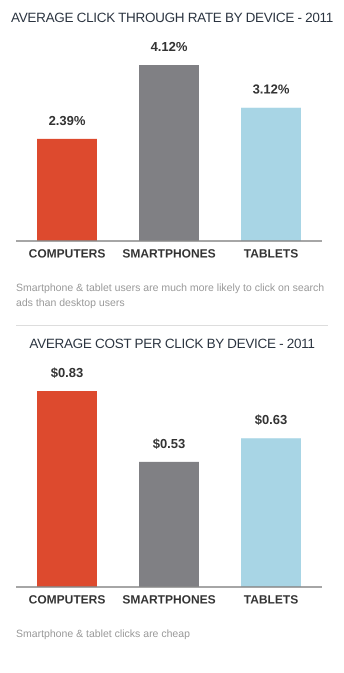 Image resolution: width=344 pixels, height=673 pixels. What do you see at coordinates (67, 372) in the screenshot?
I see `data-label: $0.83` at bounding box center [67, 372].